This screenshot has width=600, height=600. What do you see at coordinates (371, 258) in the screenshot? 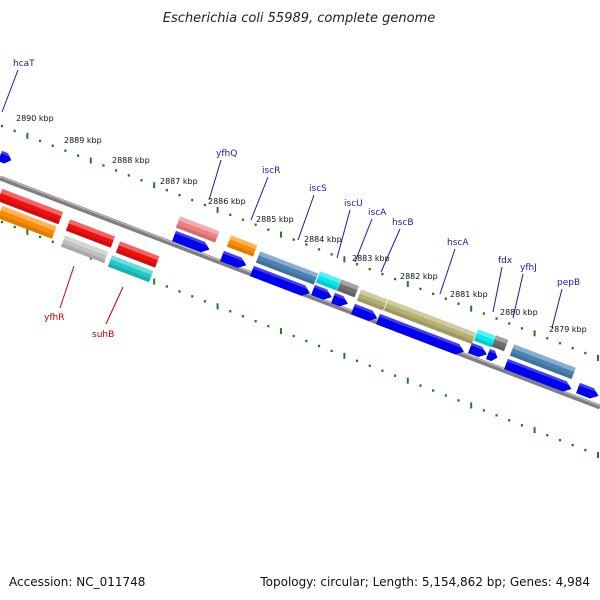
I see `kbp-label: 2883 kbp` at bounding box center [371, 258].